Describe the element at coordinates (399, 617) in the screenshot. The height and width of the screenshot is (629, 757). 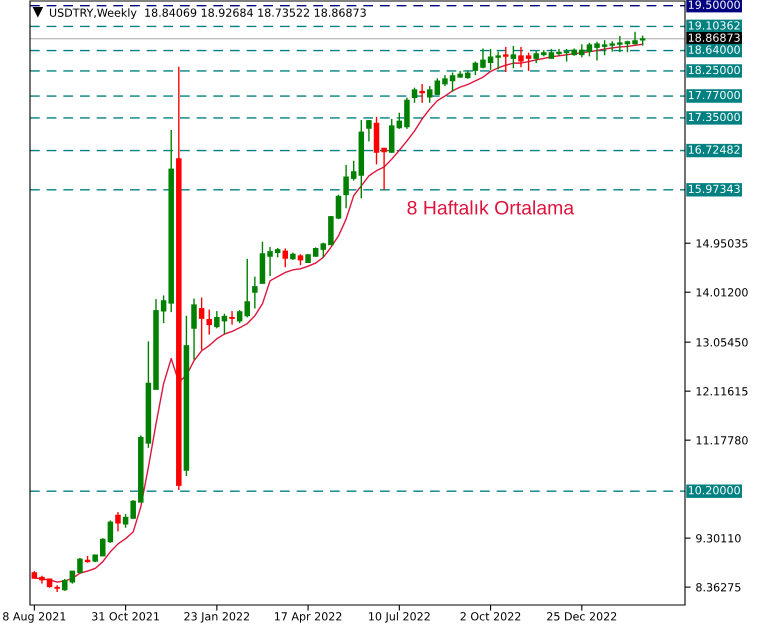
I see `x-tick-label: 10 Jul 2022` at that location.